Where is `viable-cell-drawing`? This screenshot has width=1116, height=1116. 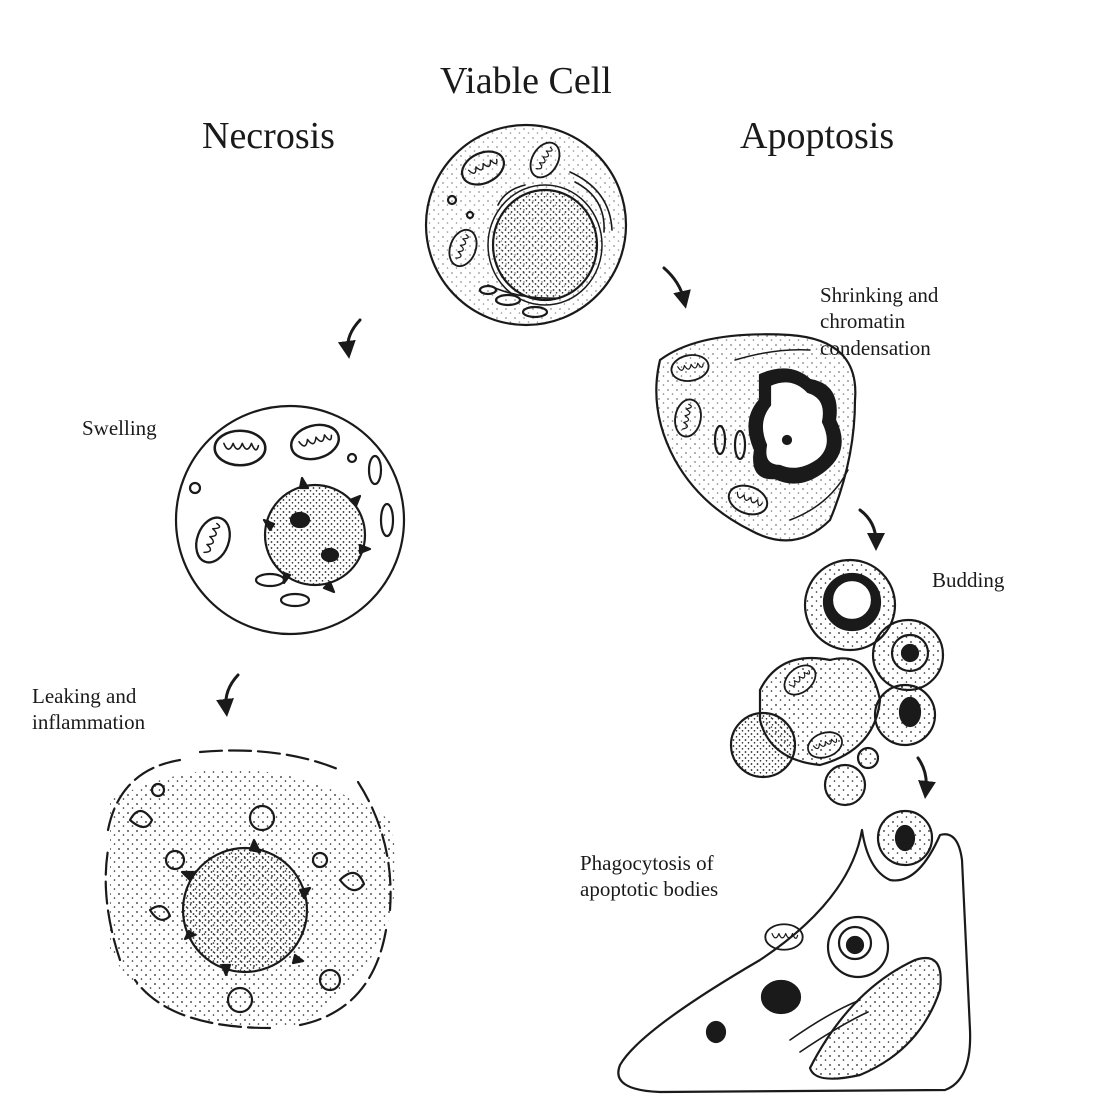 viable-cell-drawing is located at coordinates (526, 225).